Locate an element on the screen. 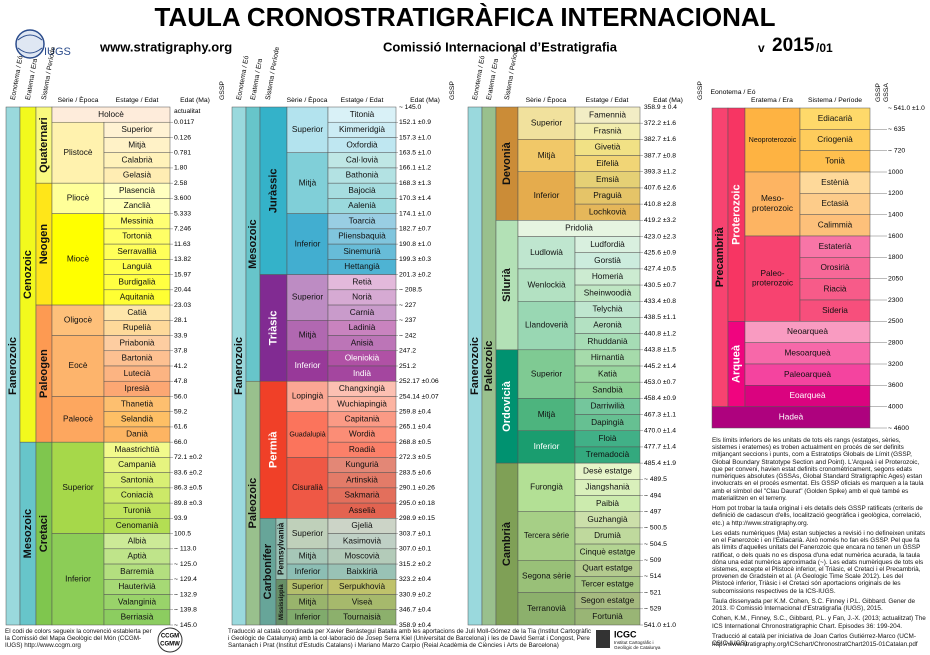  age-label: 166.1 ±1.2 is located at coordinates (415, 168).